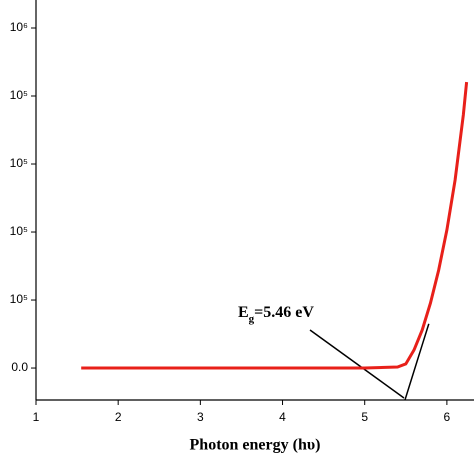  I want to click on annotation: Eg=5.46 eV, so click(276, 314).